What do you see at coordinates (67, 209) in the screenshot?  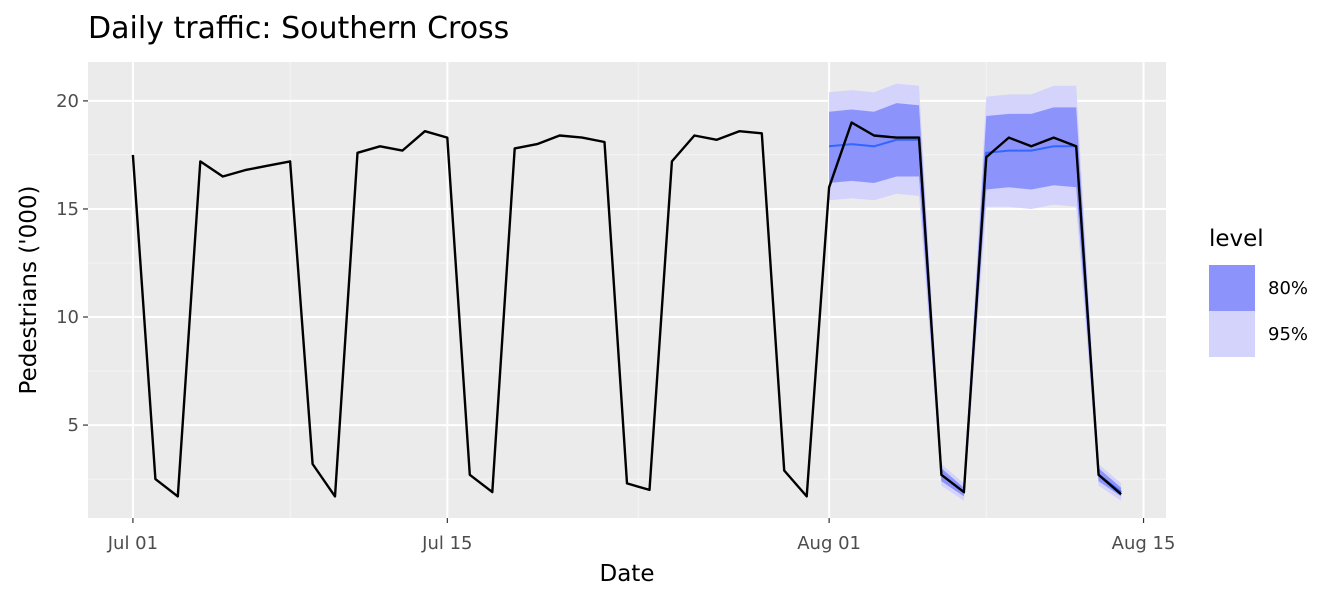 I see `y-tick-label: 15` at bounding box center [67, 209].